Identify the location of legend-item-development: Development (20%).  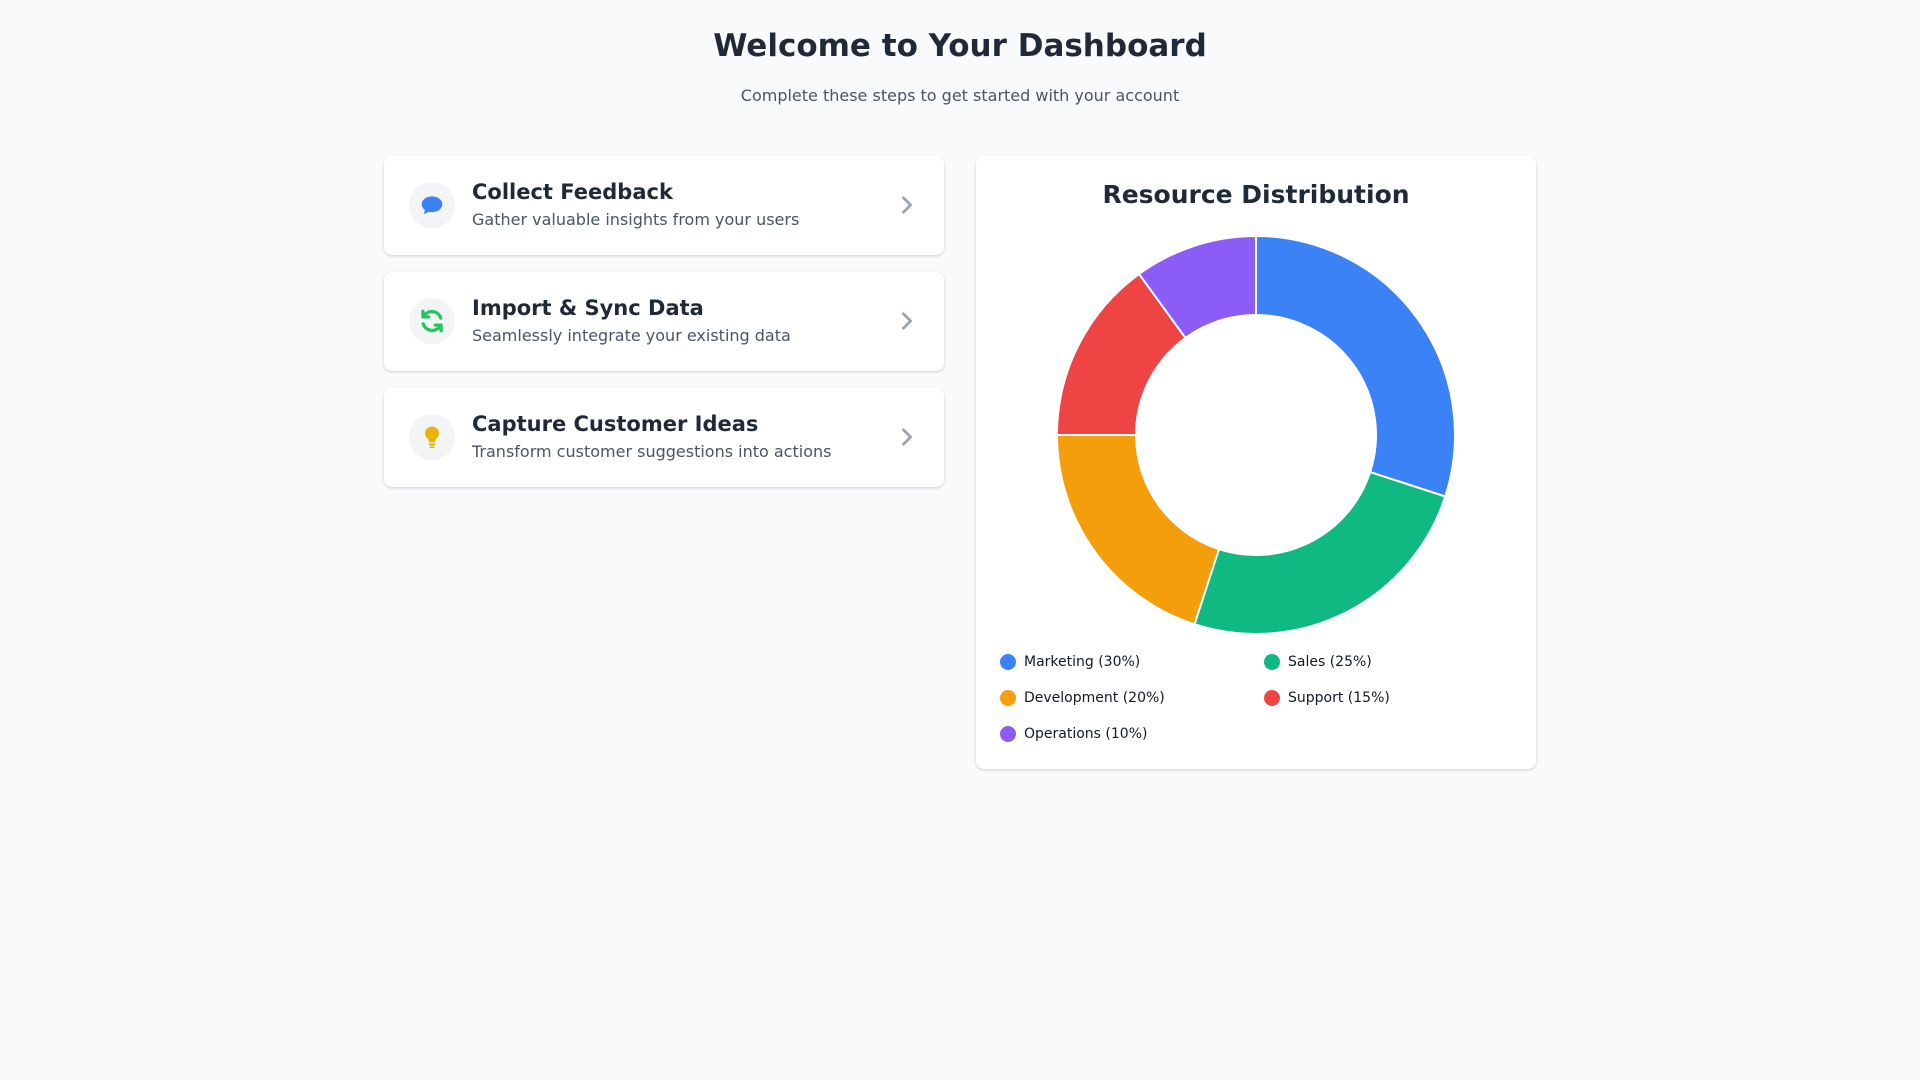
(1082, 698).